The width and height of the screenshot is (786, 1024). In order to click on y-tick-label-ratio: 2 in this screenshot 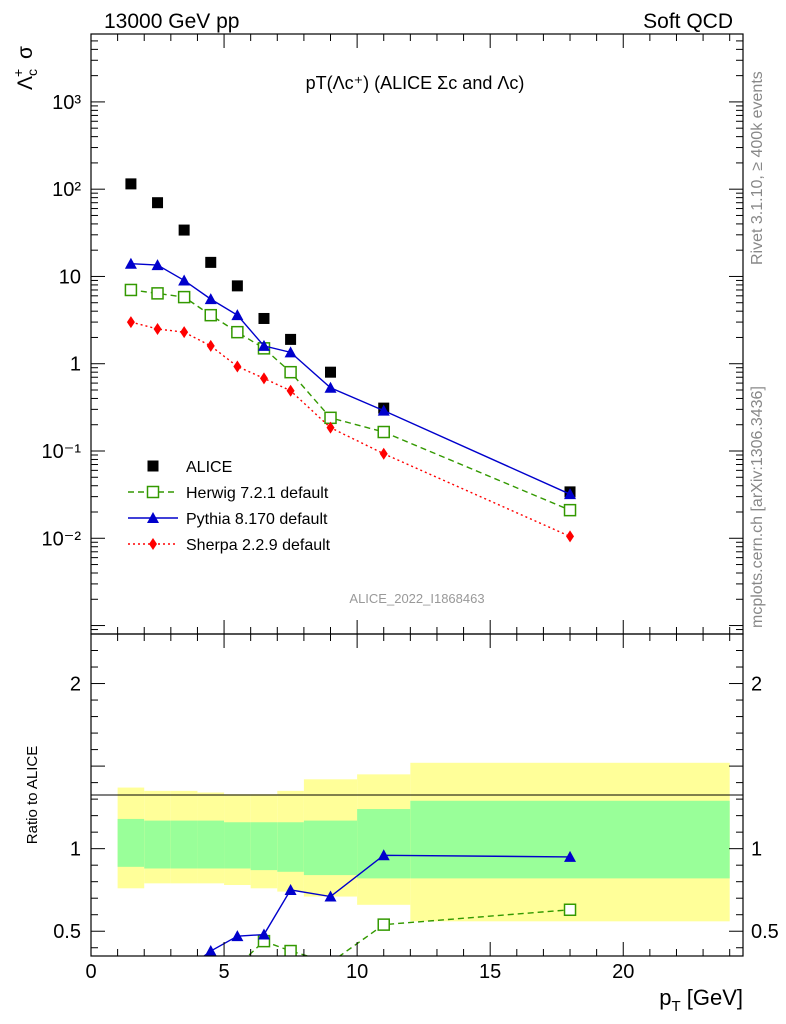, I will do `click(75, 685)`.